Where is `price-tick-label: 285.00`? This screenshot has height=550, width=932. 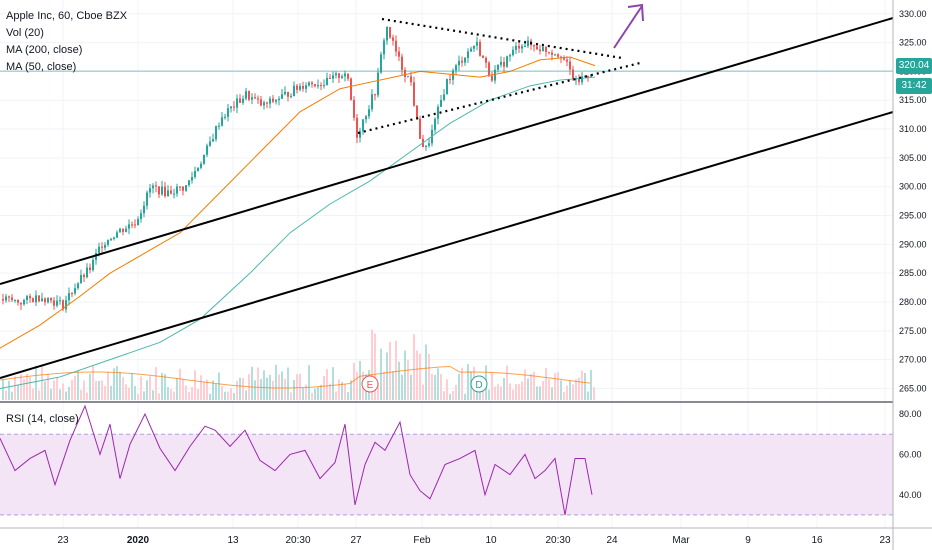
price-tick-label: 285.00 is located at coordinates (913, 273).